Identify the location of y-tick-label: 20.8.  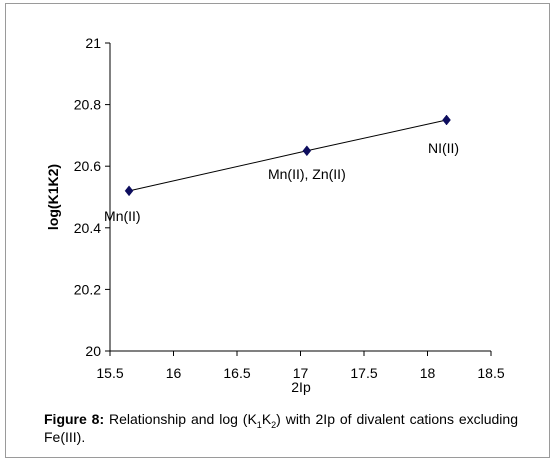
(87, 105).